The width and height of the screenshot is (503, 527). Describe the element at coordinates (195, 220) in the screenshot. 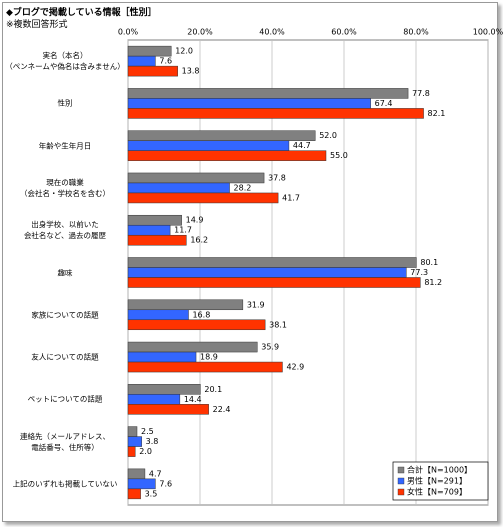

I see `value-label: 14.9` at that location.